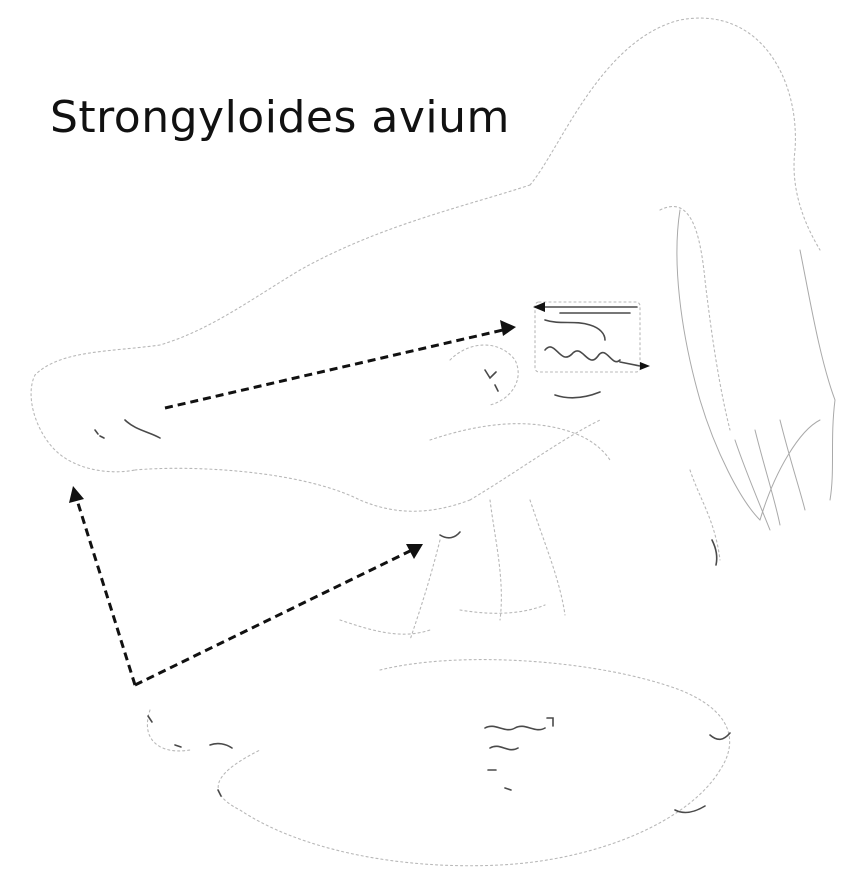 The height and width of the screenshot is (878, 866). Describe the element at coordinates (334, 369) in the screenshot. I see `arrow-bird-to-intestine` at that location.